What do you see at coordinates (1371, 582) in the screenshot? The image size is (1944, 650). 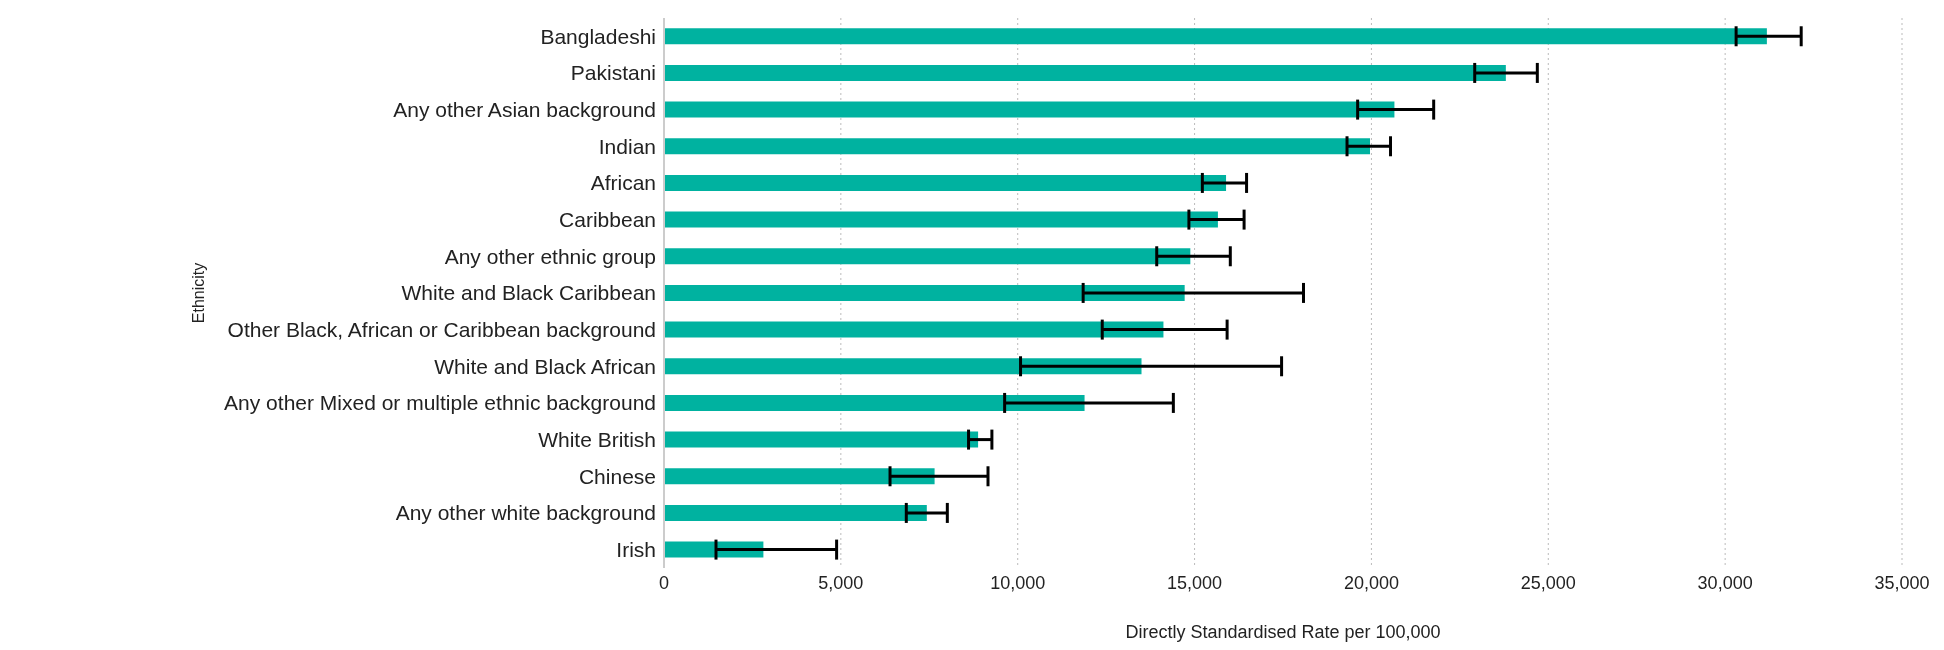 I see `x-tick-label: 20,000` at bounding box center [1371, 582].